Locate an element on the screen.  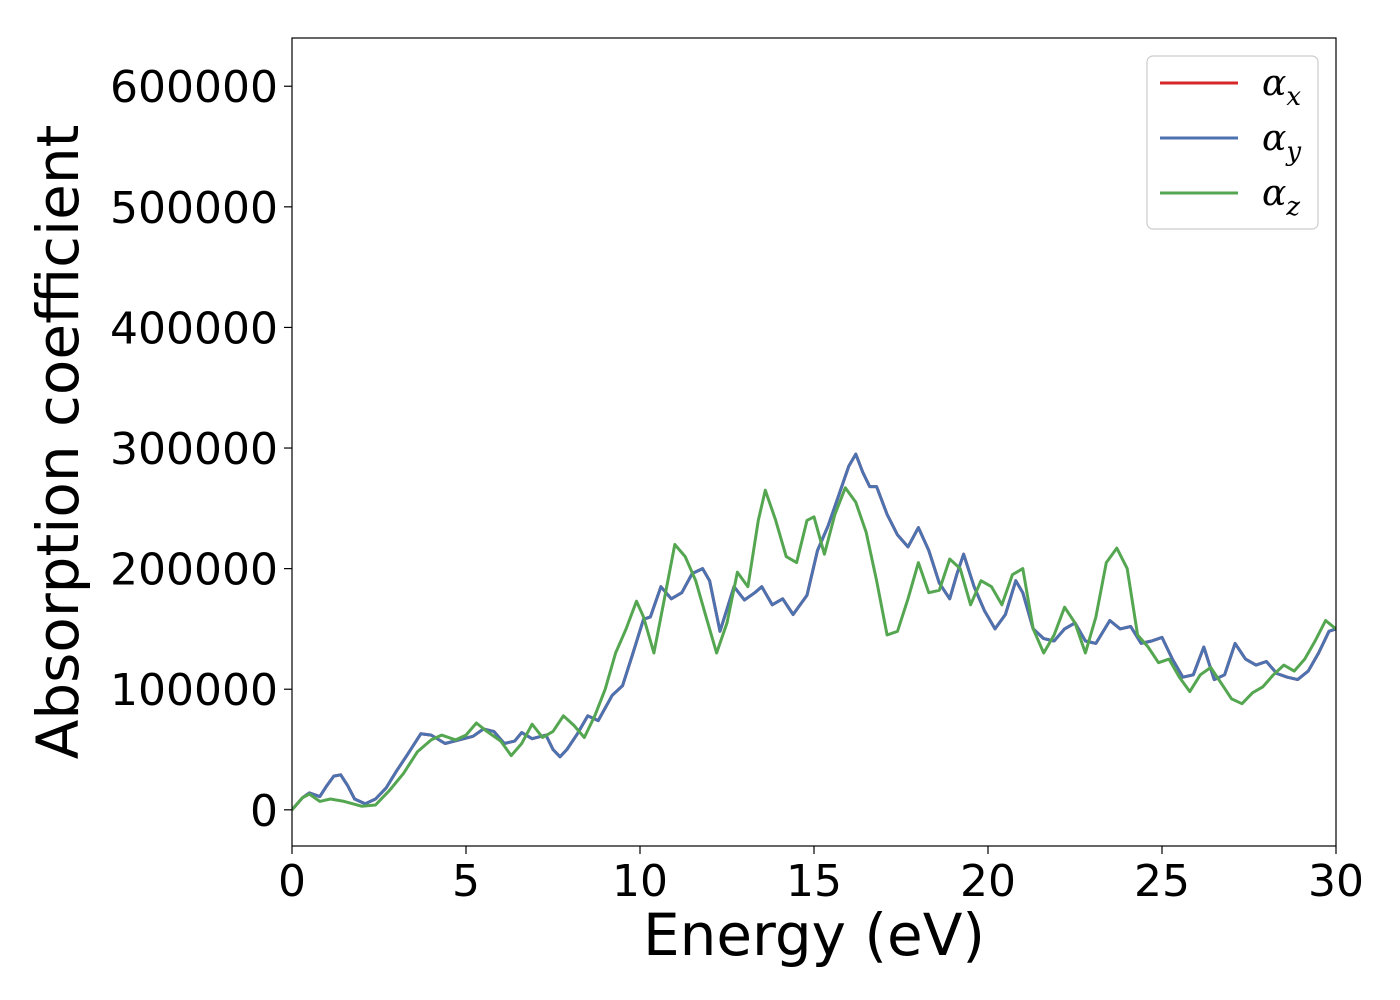
y-tick-label: 100000 is located at coordinates (194, 690).